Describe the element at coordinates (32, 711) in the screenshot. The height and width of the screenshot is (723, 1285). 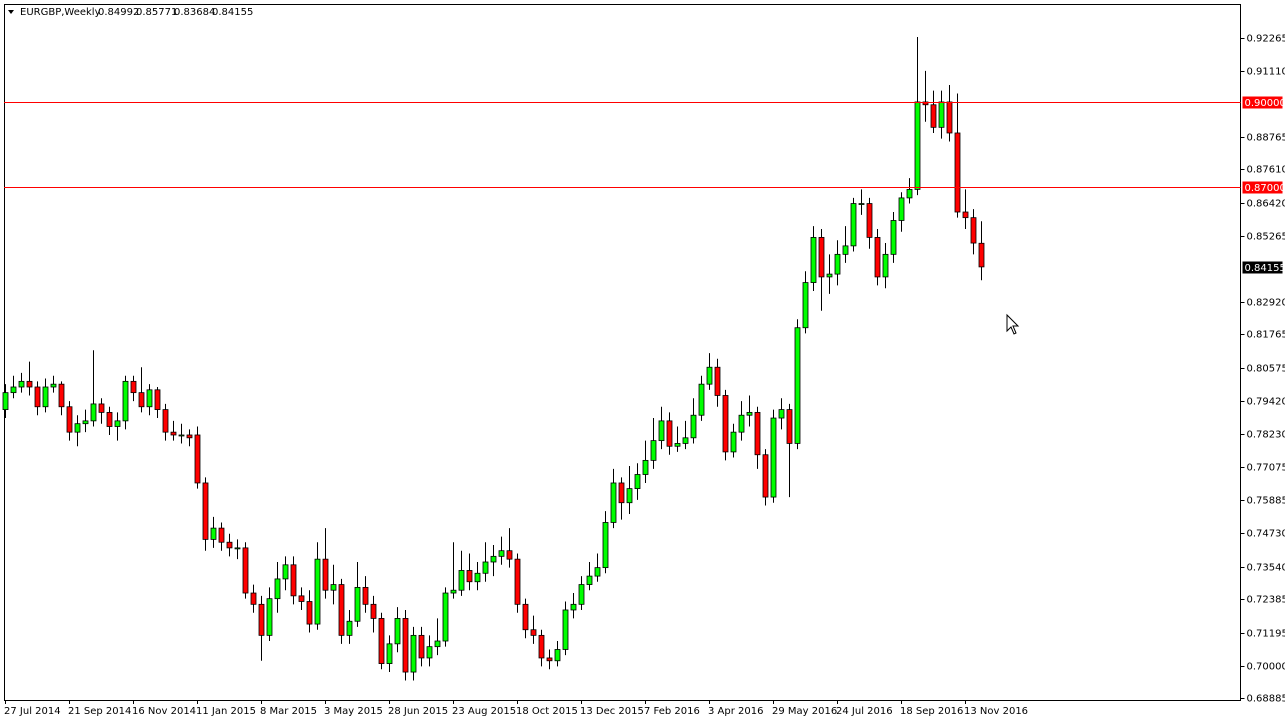
I see `x-tick-label: 27 Jul 2014` at that location.